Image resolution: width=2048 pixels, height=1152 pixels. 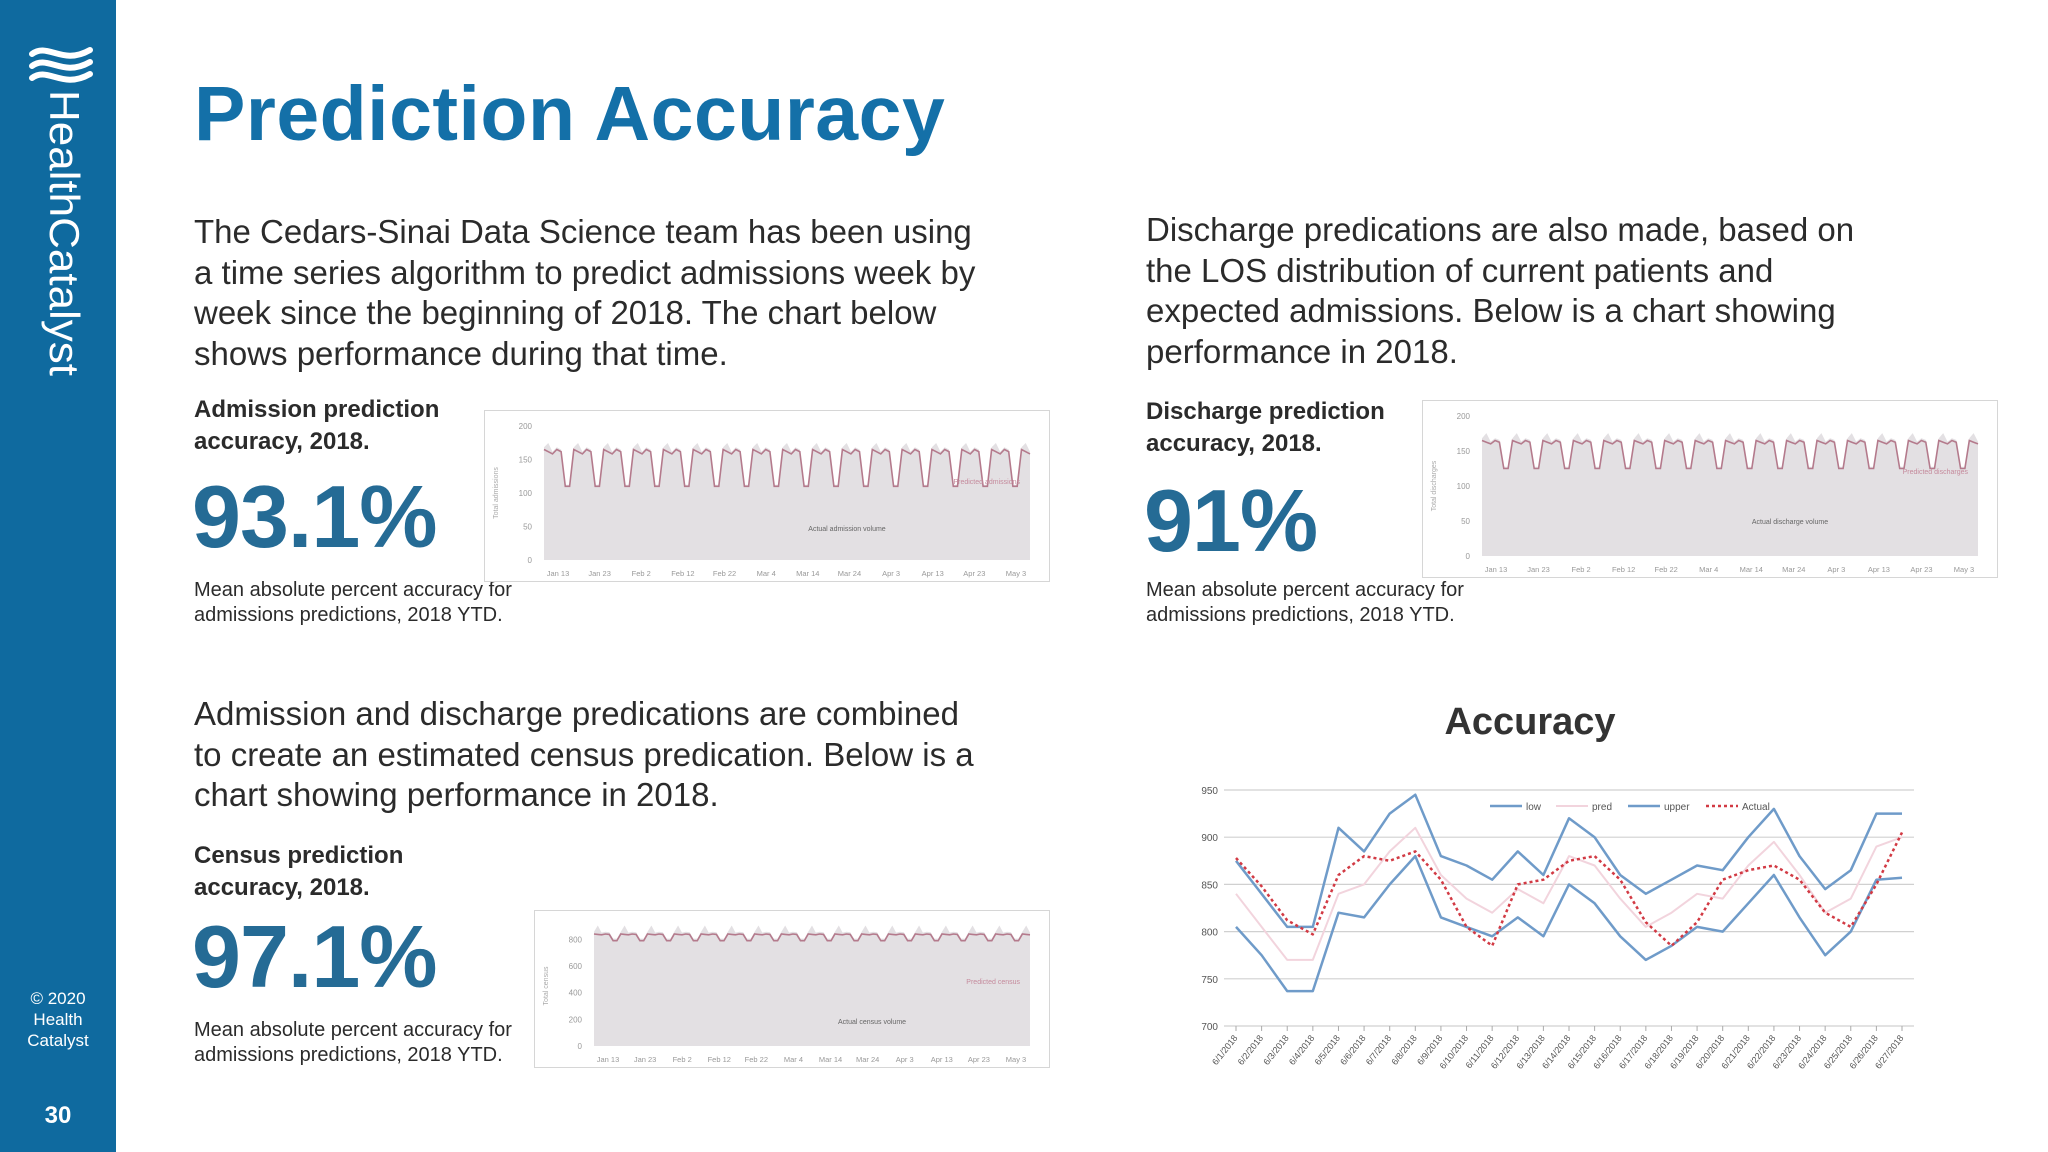 What do you see at coordinates (1434, 485) in the screenshot?
I see `y-axis-label: Total discharges` at bounding box center [1434, 485].